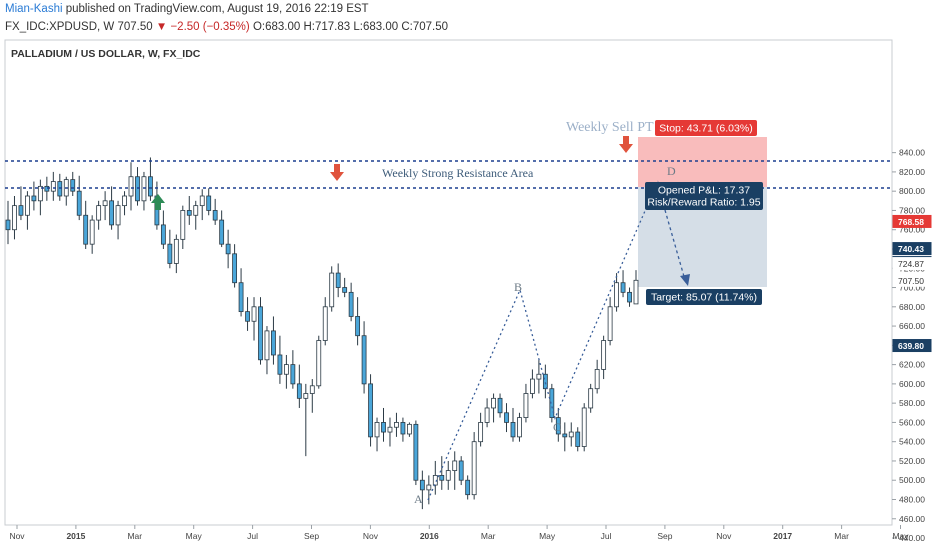 The height and width of the screenshot is (550, 932). I want to click on price-change: −2.50 (−0.35%), so click(210, 27).